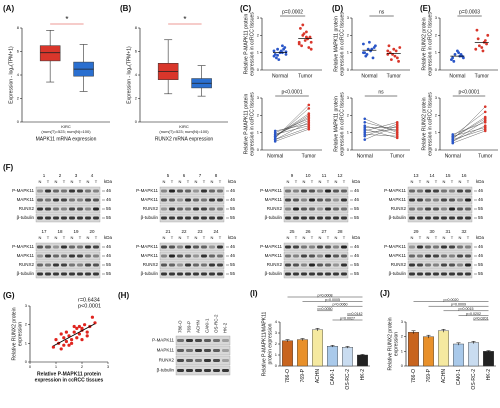 This screenshot has width=500, height=408. Describe the element at coordinates (50, 53) in the screenshot. I see `box` at that location.